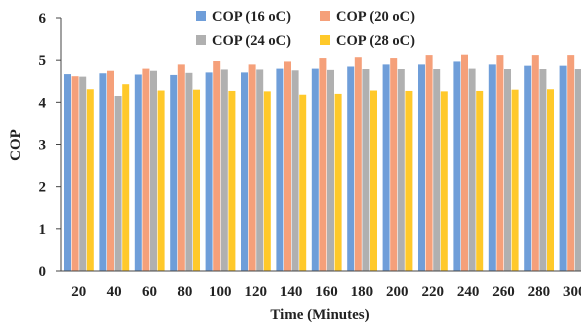 The image size is (581, 331). I want to click on x-tick-label-60: 60, so click(149, 292).